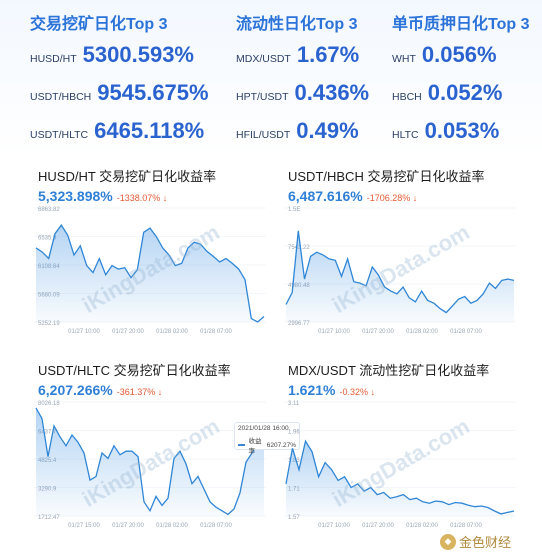 The width and height of the screenshot is (542, 557). Describe the element at coordinates (297, 24) in the screenshot. I see `column-title: 流动性日化Top 3` at that location.